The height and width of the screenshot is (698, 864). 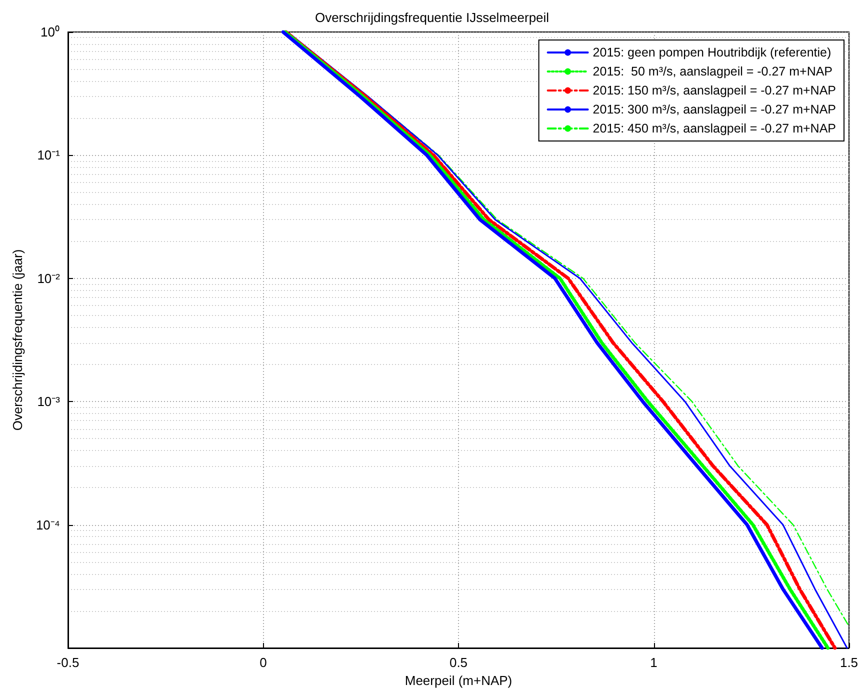 What do you see at coordinates (49, 402) in the screenshot?
I see `y-tick-label: 10⁻³` at bounding box center [49, 402].